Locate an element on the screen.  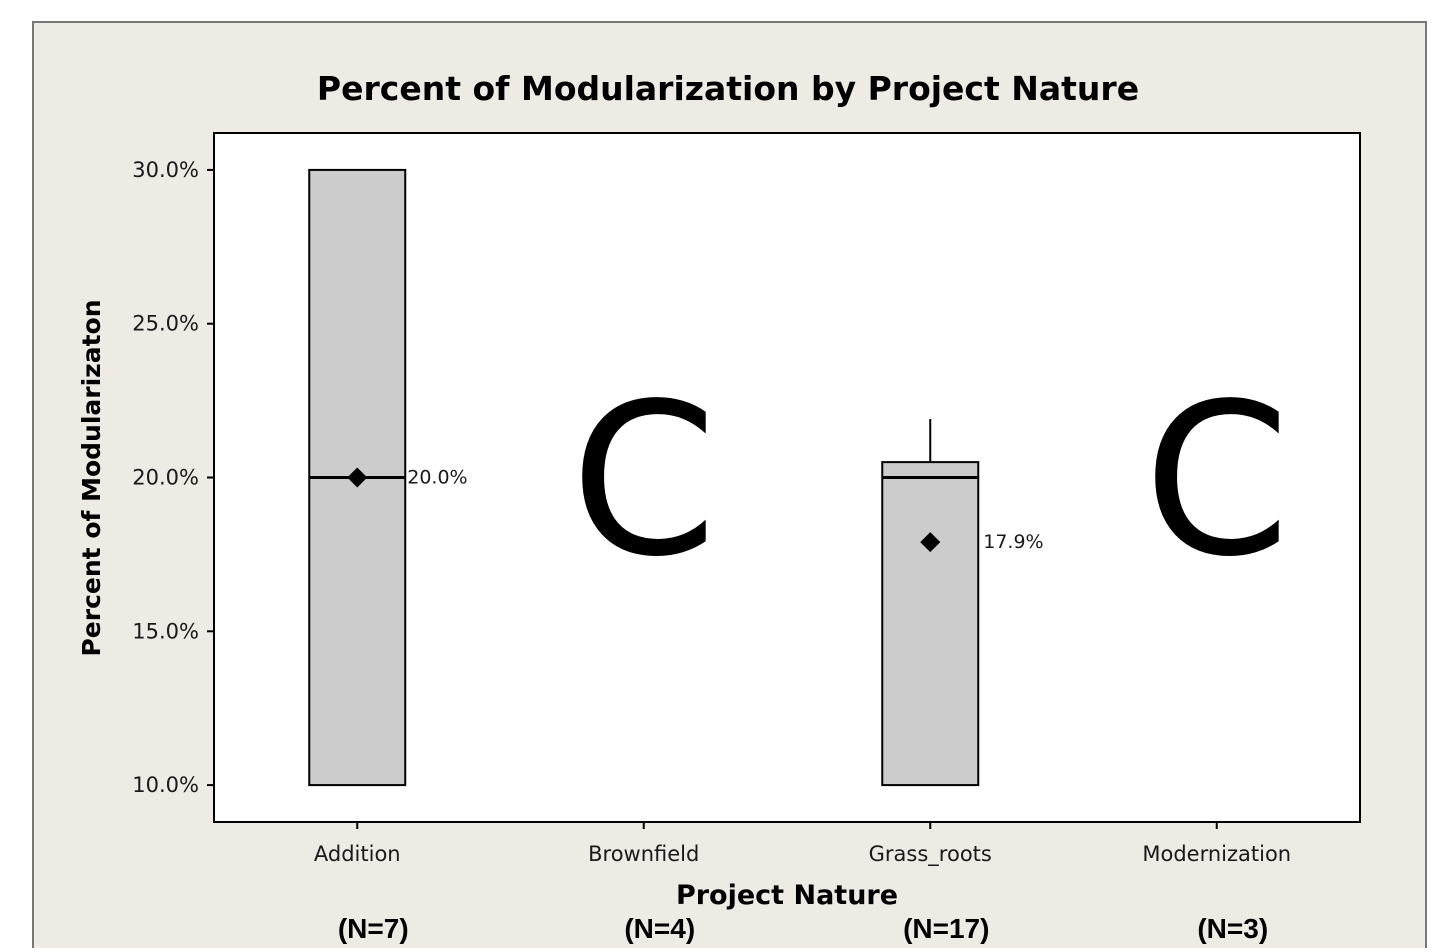
box-grass-roots: 17.9% is located at coordinates (962, 603).